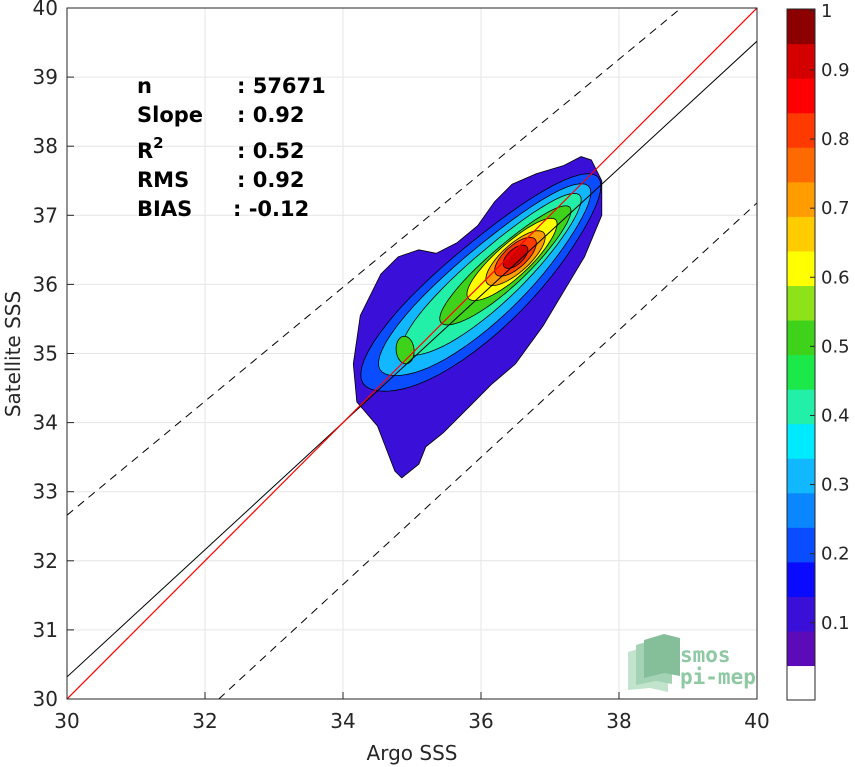 Image resolution: width=855 pixels, height=767 pixels. What do you see at coordinates (412, 712) in the screenshot?
I see `x-axis-ticks: 30 32 34 36 38 40` at bounding box center [412, 712].